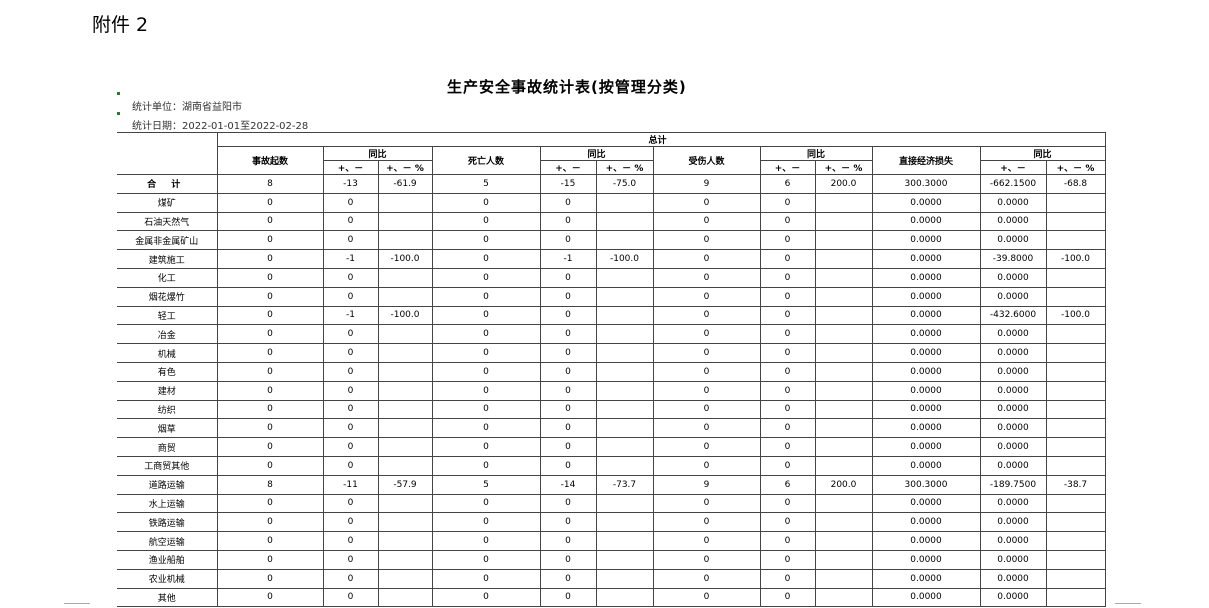 The image size is (1209, 608). What do you see at coordinates (706, 184) in the screenshot?
I see `table-cell: 9` at bounding box center [706, 184].